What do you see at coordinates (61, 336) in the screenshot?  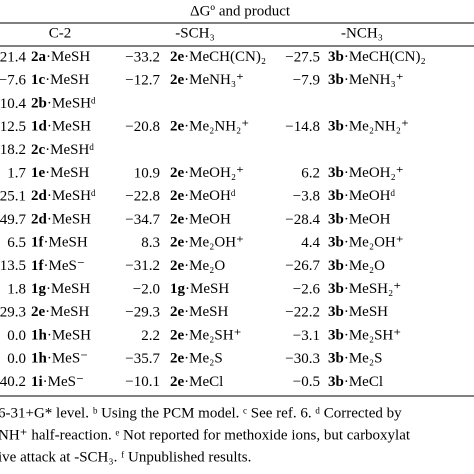 I see `cell-product: 1h·MeSH` at bounding box center [61, 336].